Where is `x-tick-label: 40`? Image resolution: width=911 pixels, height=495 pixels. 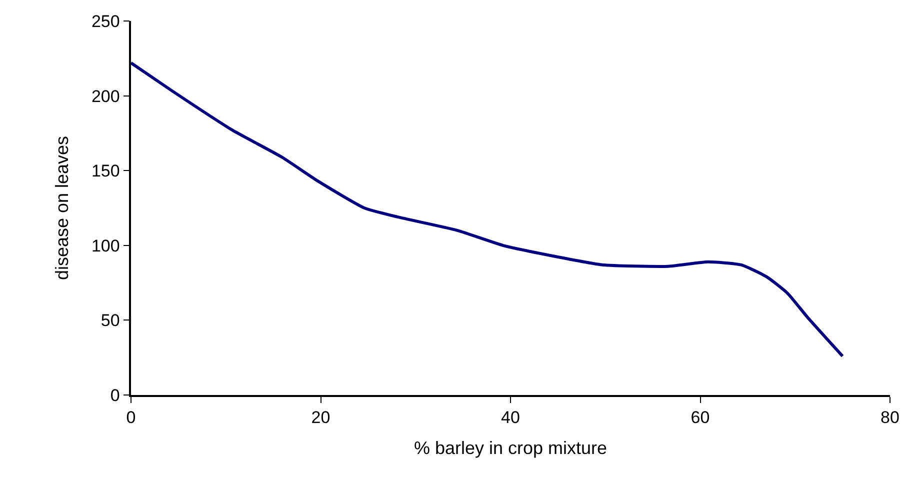
x-tick-label: 40 is located at coordinates (510, 418).